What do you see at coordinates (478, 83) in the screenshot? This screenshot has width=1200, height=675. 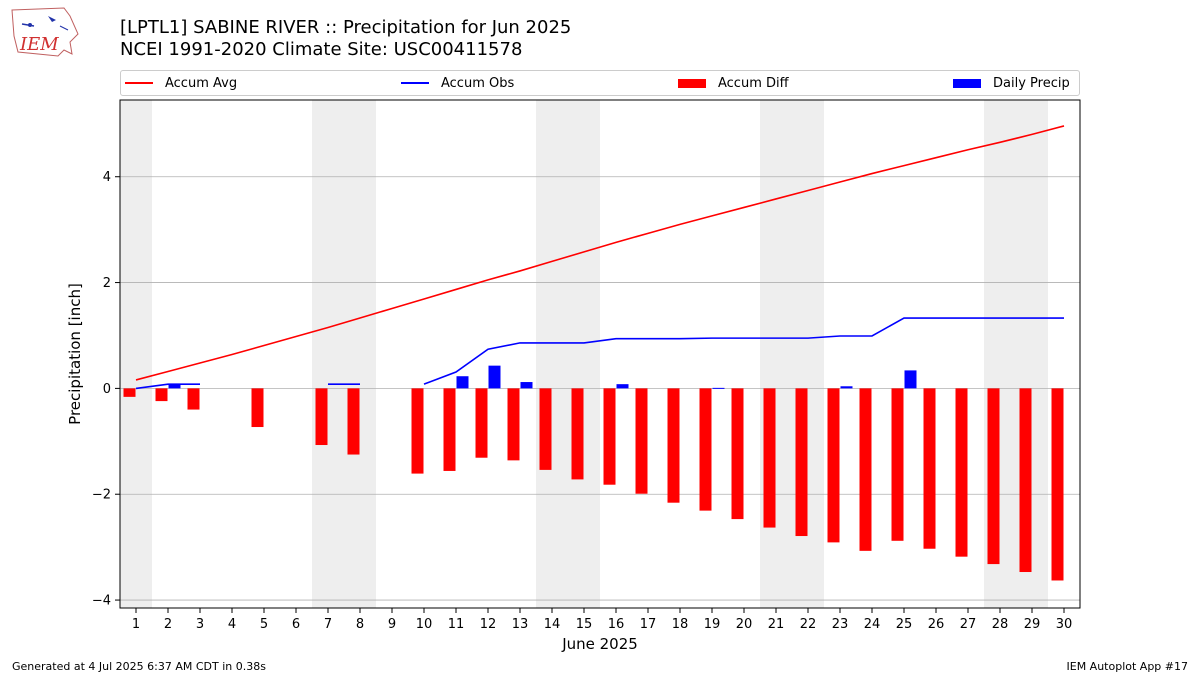 I see `legend-label-accum-obs: Accum Obs` at bounding box center [478, 83].